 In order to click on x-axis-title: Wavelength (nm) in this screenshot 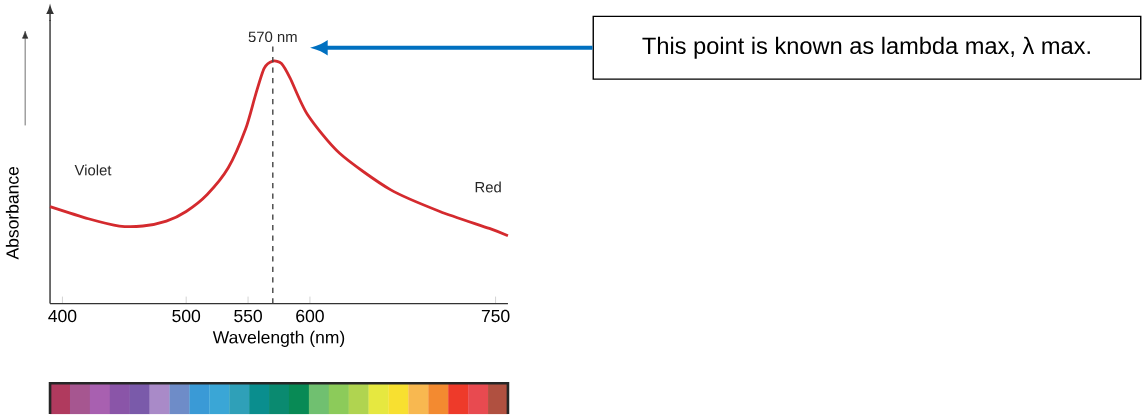, I will do `click(278, 338)`.